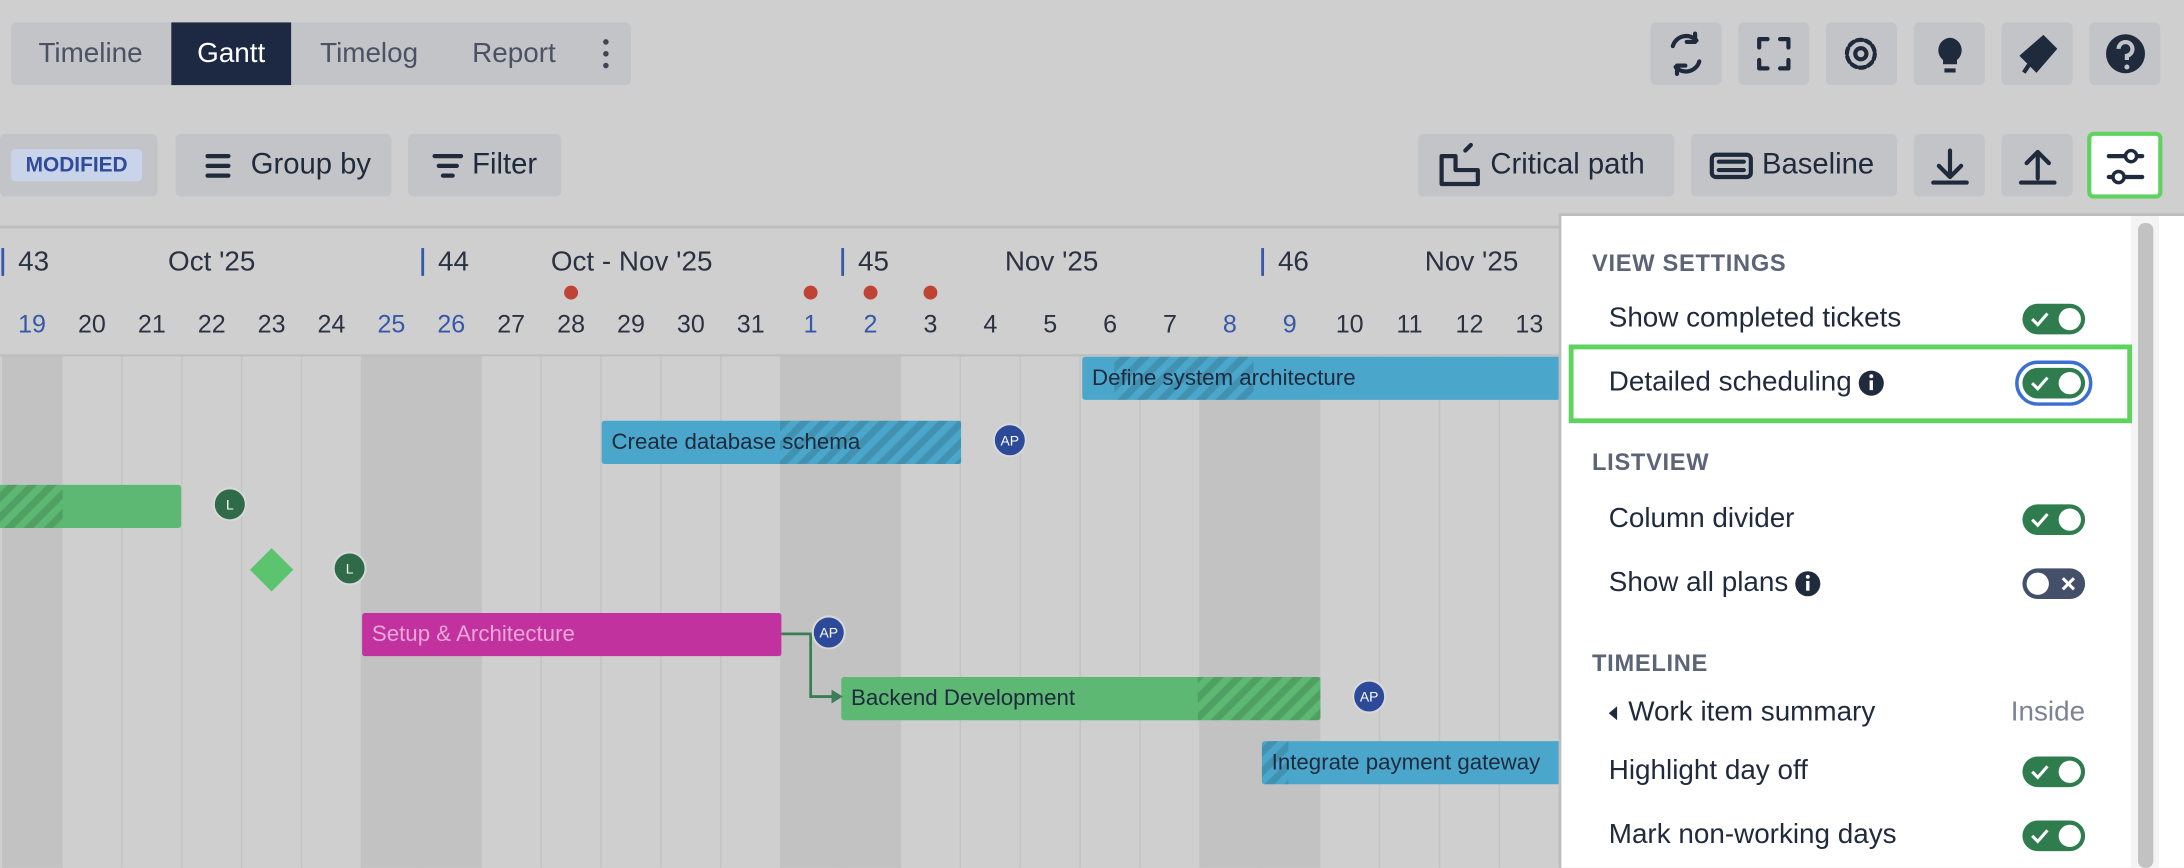  Describe the element at coordinates (2146, 545) in the screenshot. I see `scrollbar-thumb` at that location.